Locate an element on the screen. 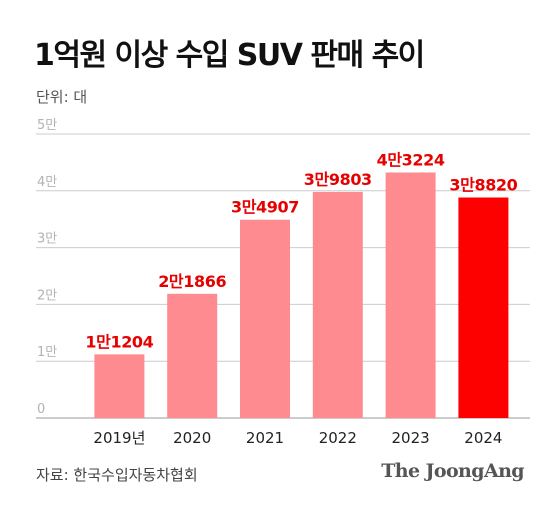 Image resolution: width=560 pixels, height=506 pixels. y-tick-label: 5만 is located at coordinates (47, 125).